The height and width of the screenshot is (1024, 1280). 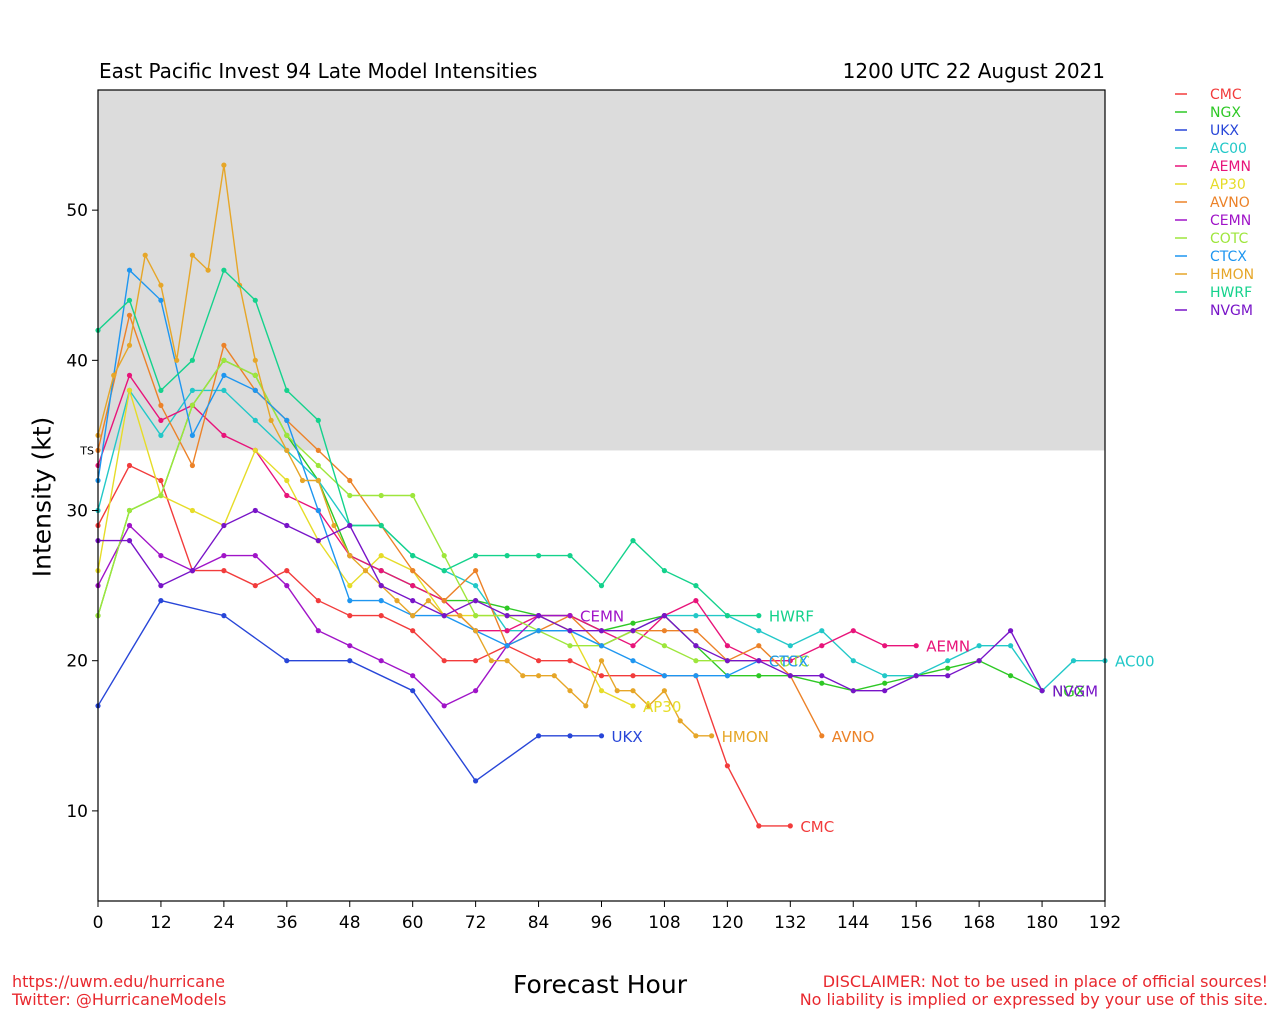 What do you see at coordinates (727, 923) in the screenshot?
I see `x-tick-label: 120` at bounding box center [727, 923].